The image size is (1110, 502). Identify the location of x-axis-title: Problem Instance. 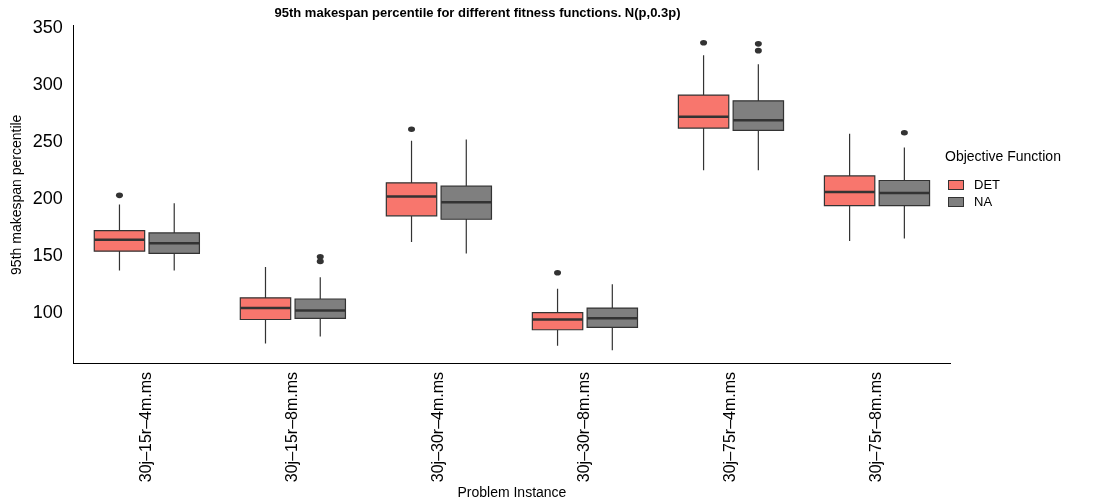
(512, 492).